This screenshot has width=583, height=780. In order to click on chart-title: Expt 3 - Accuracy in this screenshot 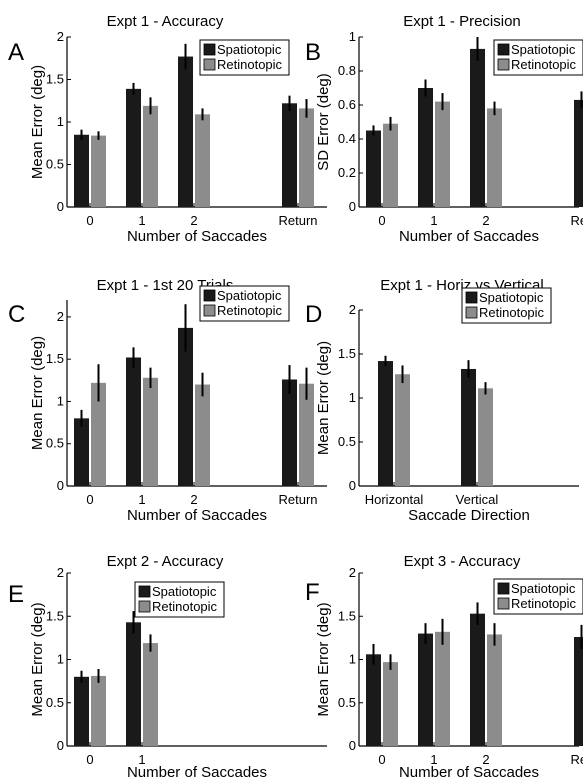, I will do `click(462, 561)`.